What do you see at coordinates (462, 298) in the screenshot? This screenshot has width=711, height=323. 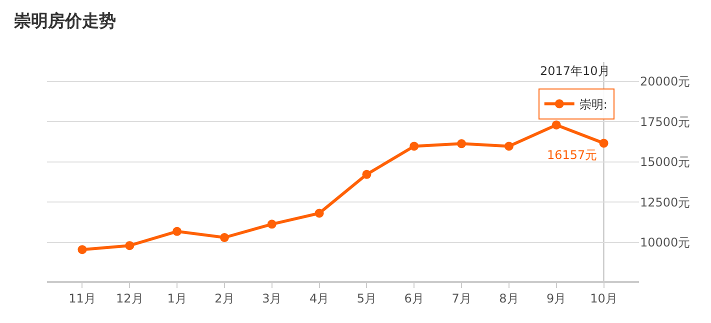 I see `x-tick-label: 7月` at bounding box center [462, 298].